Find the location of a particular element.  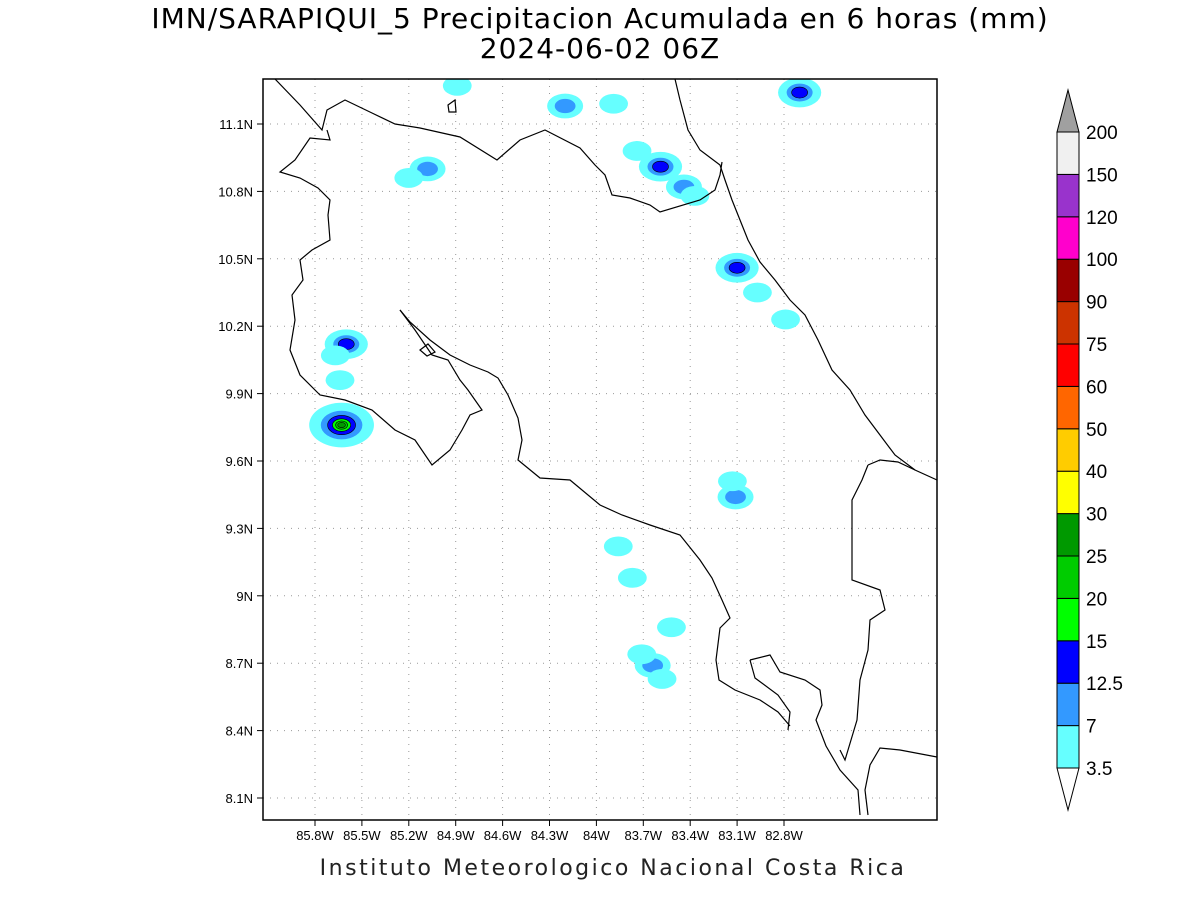

colorbar-top-arrow is located at coordinates (1068, 110).